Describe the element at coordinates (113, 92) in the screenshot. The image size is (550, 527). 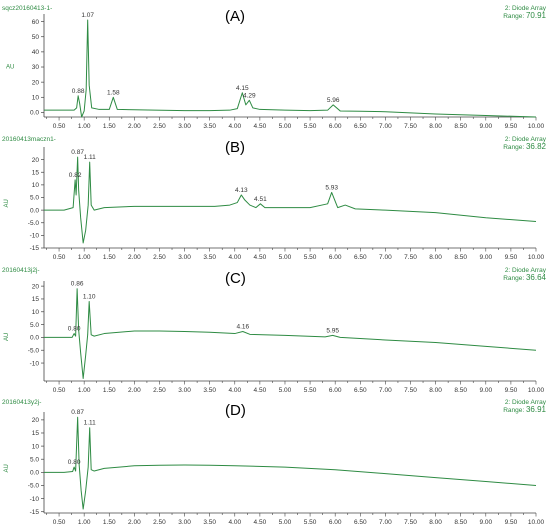
I see `peak-label: 1.58` at that location.